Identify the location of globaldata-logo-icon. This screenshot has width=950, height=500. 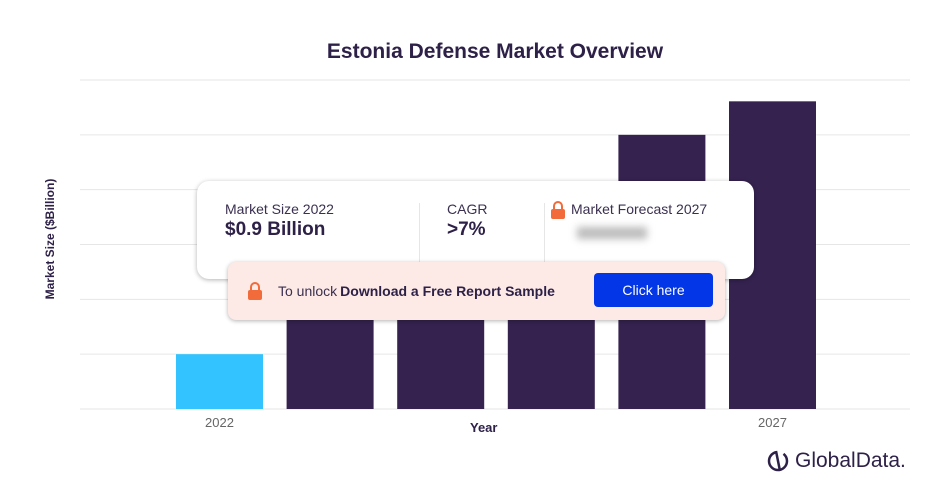
(778, 461).